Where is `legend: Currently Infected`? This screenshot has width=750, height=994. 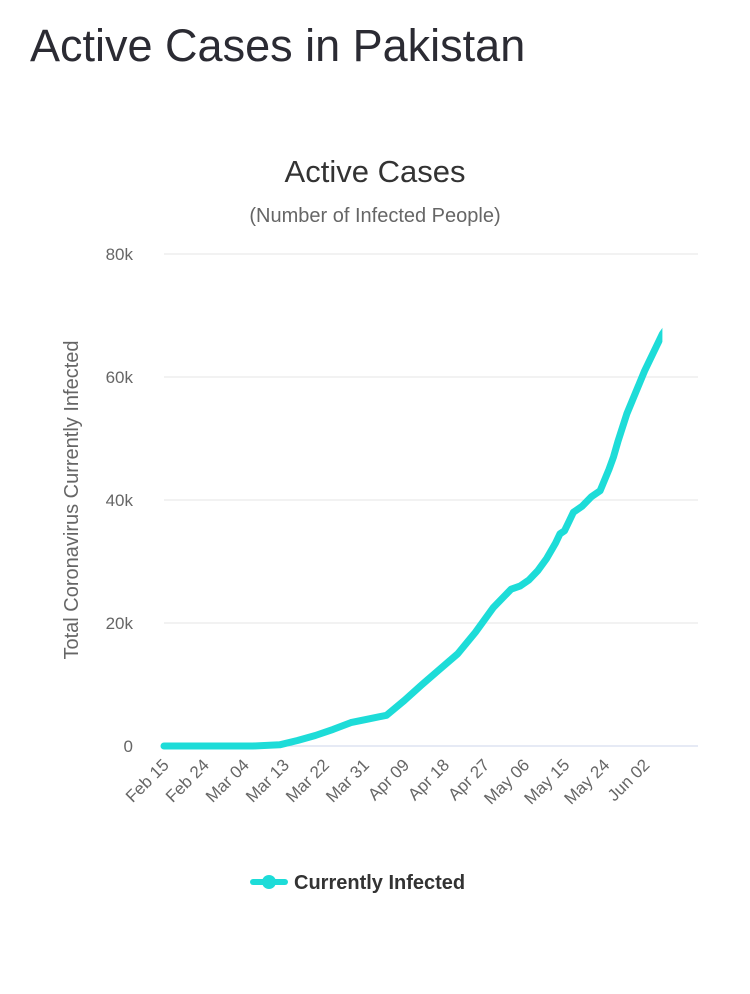 legend: Currently Infected is located at coordinates (357, 883).